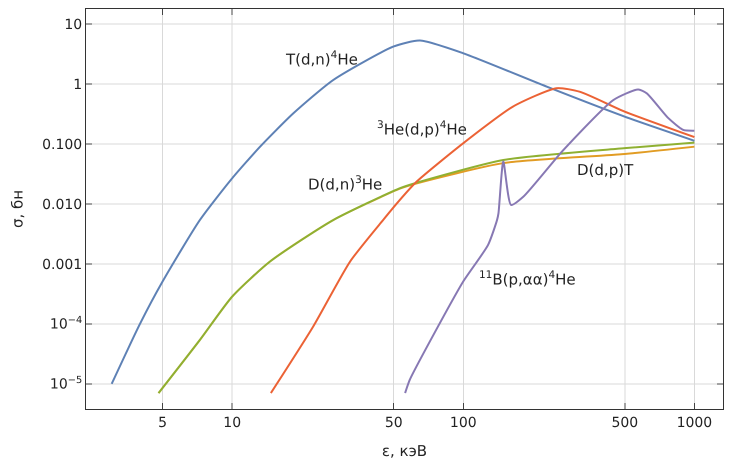  Describe the element at coordinates (66, 383) in the screenshot. I see `y-tick-label: 10$^{−5}$` at that location.